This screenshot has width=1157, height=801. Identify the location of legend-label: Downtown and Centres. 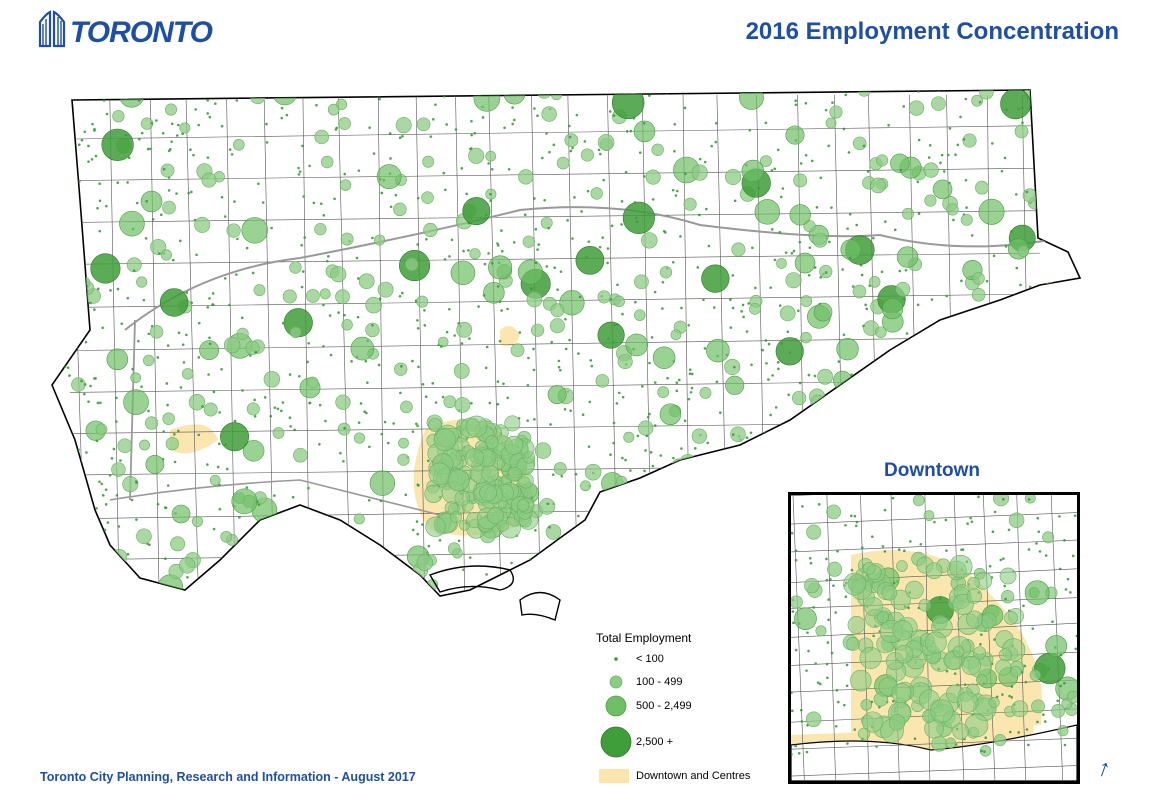
(693, 776).